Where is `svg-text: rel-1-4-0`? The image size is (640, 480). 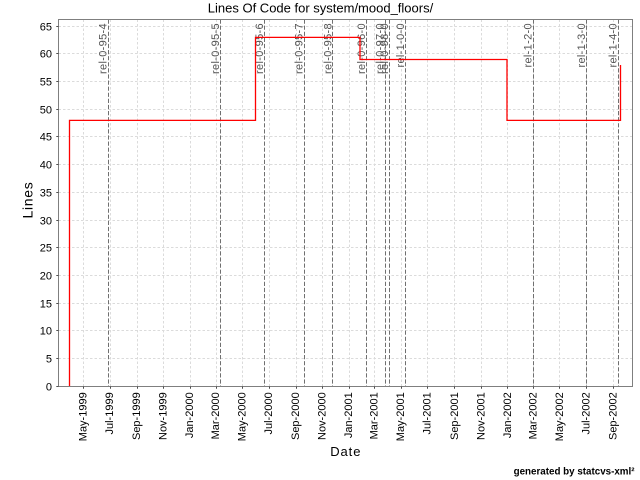 svg-text: rel-1-4-0 is located at coordinates (614, 45).